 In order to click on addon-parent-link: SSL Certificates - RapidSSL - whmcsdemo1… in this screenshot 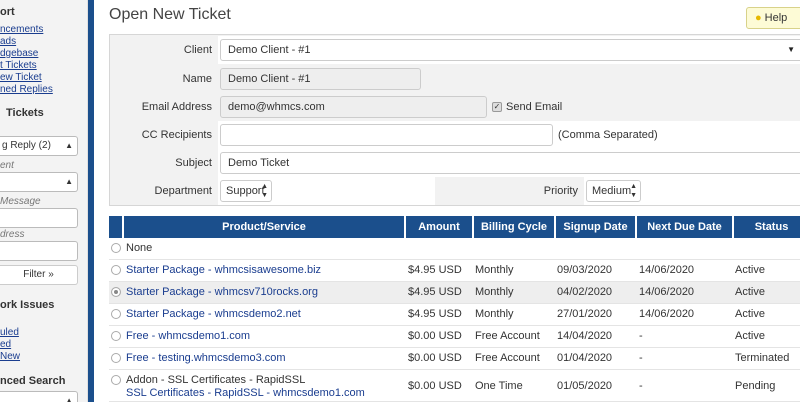, I will do `click(245, 393)`.